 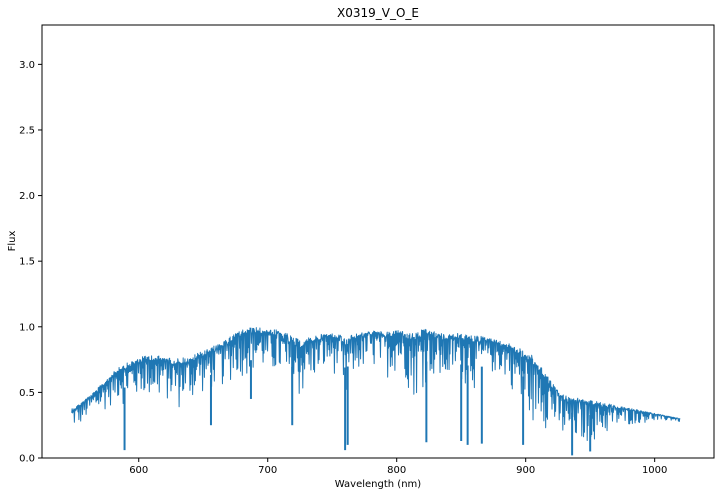 I want to click on y-axis-ticks: 0.0 0.5 1.0 1.5 2.0 2.5 3.0, so click(x=30, y=262).